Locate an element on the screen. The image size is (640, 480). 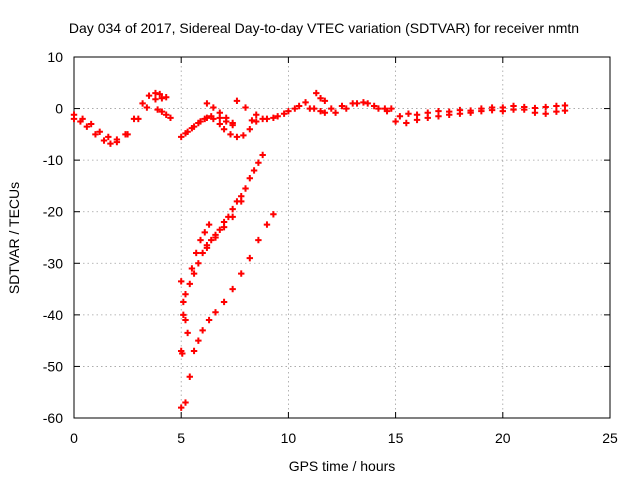
series-descent-a3 is located at coordinates (224, 225).